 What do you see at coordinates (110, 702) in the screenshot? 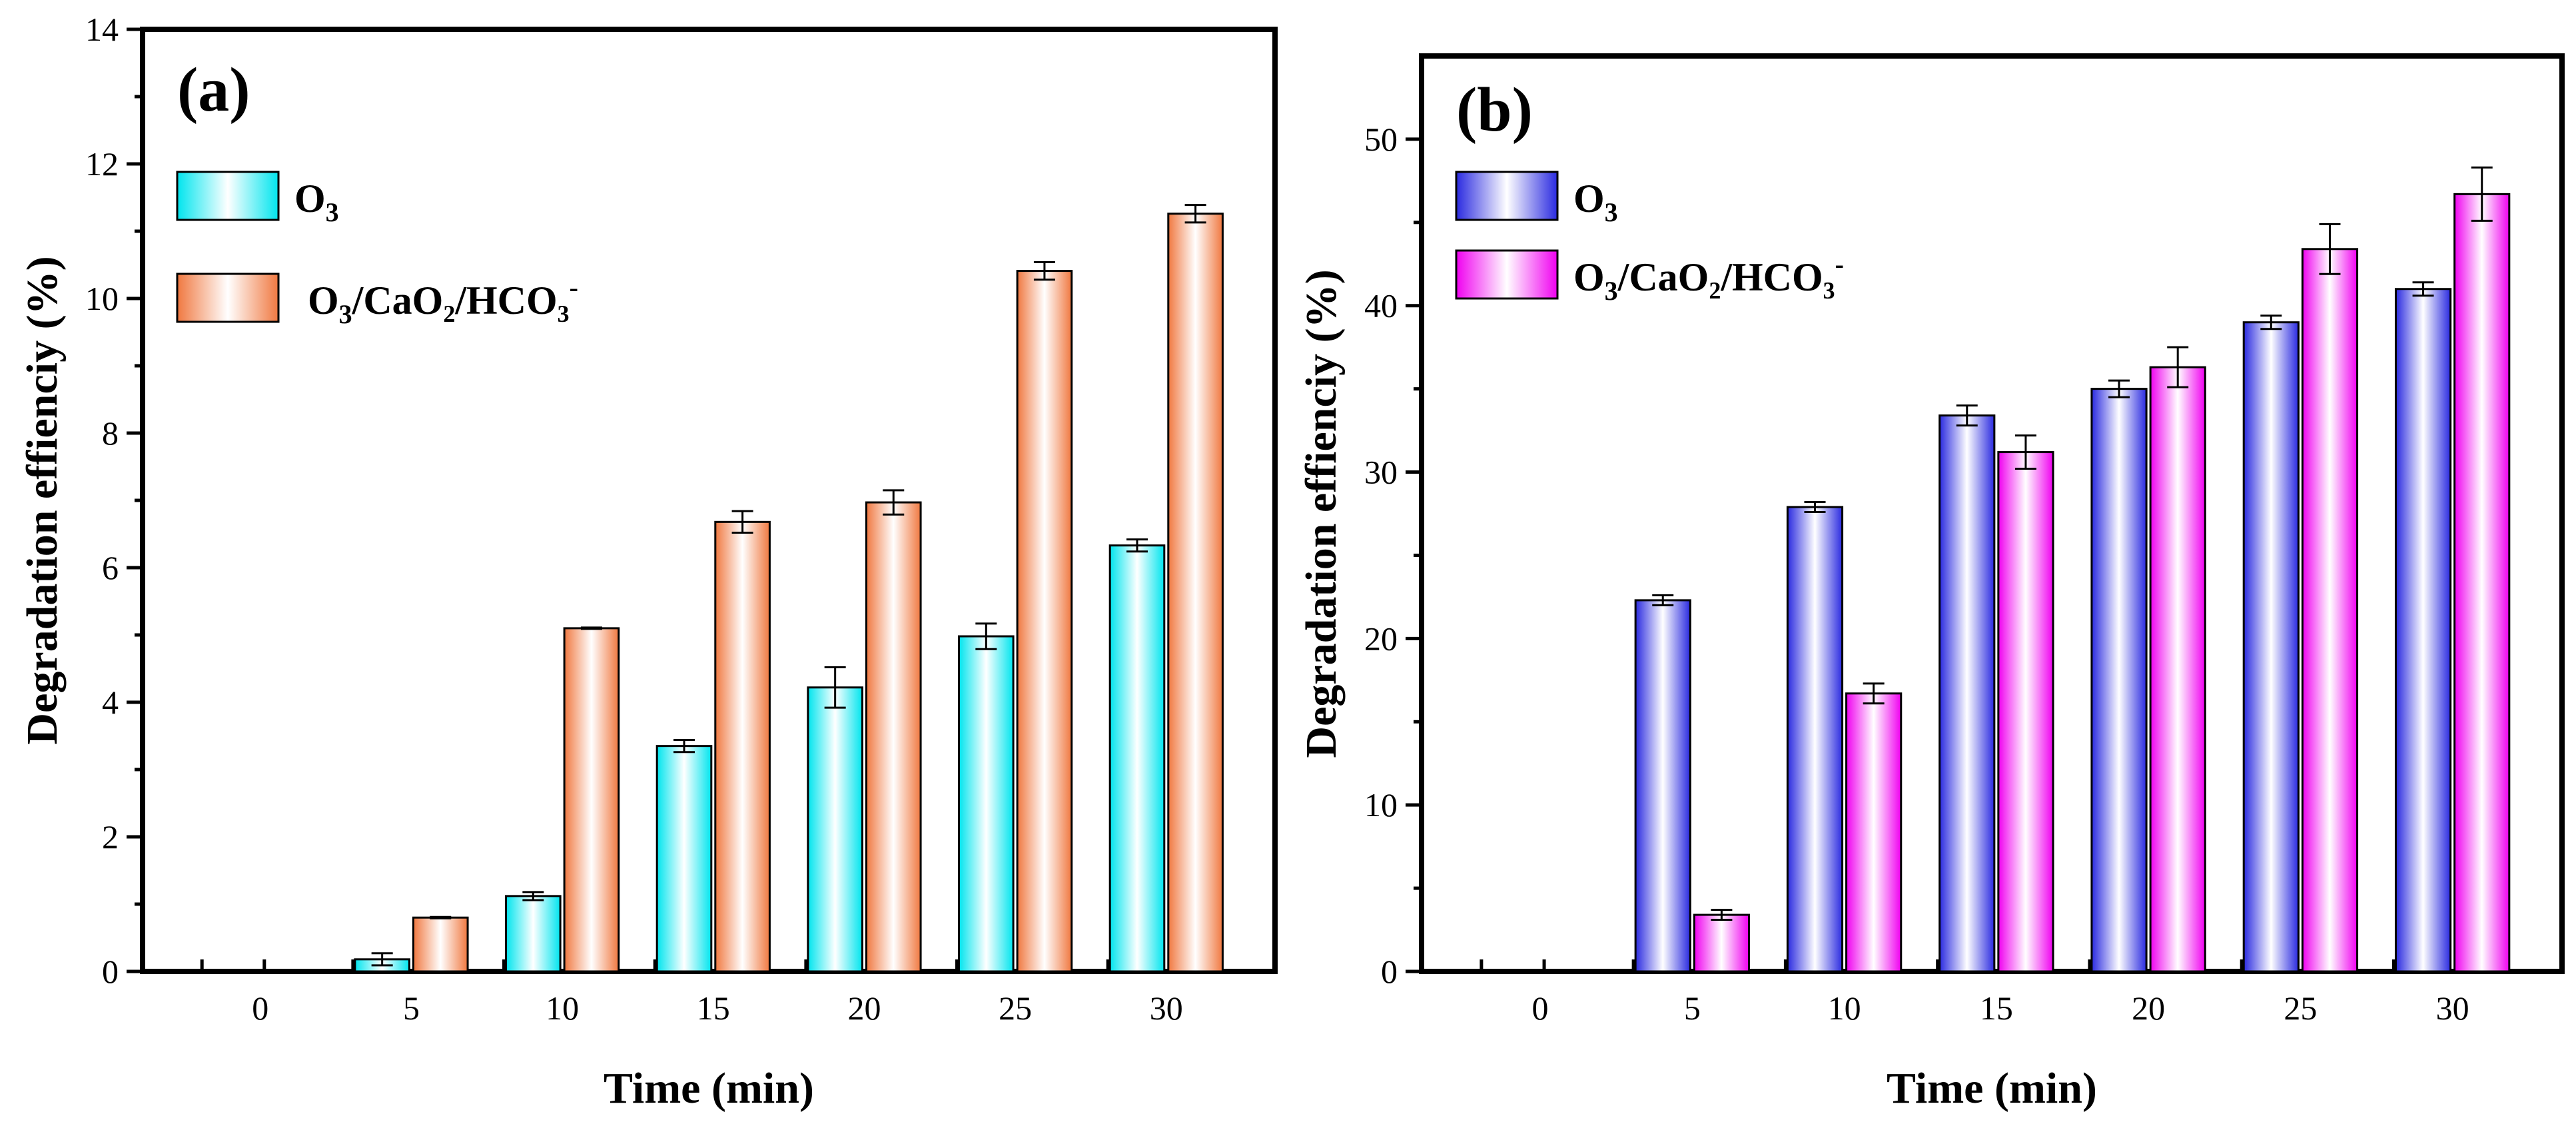
I see `y-tick-label: 4` at bounding box center [110, 702].